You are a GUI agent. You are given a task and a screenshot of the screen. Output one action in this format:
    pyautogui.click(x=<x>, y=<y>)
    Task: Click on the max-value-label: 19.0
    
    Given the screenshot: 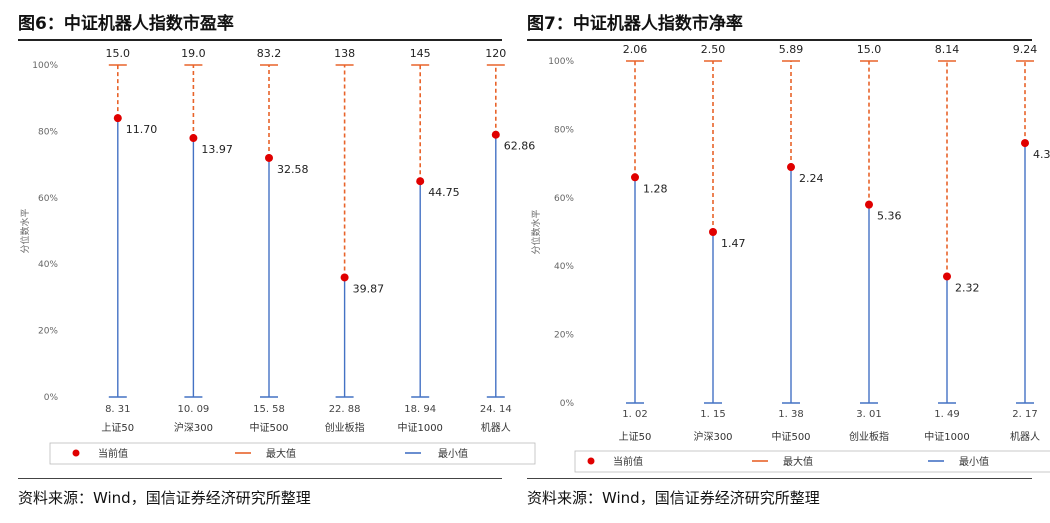 What is the action you would take?
    pyautogui.click(x=193, y=53)
    